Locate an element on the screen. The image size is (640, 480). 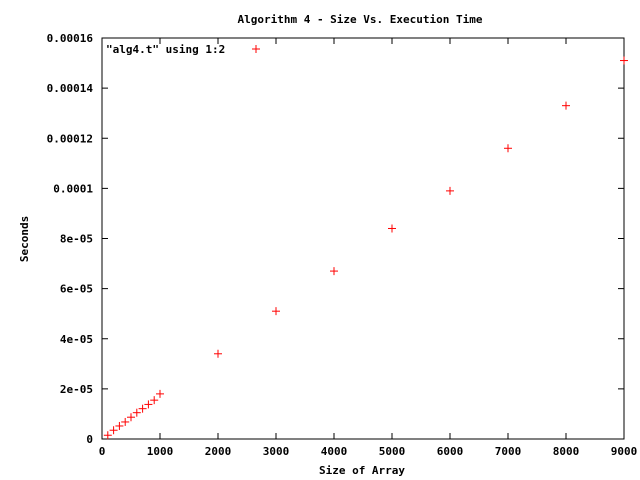
y-tick-label: 0.0001 is located at coordinates (73, 188).